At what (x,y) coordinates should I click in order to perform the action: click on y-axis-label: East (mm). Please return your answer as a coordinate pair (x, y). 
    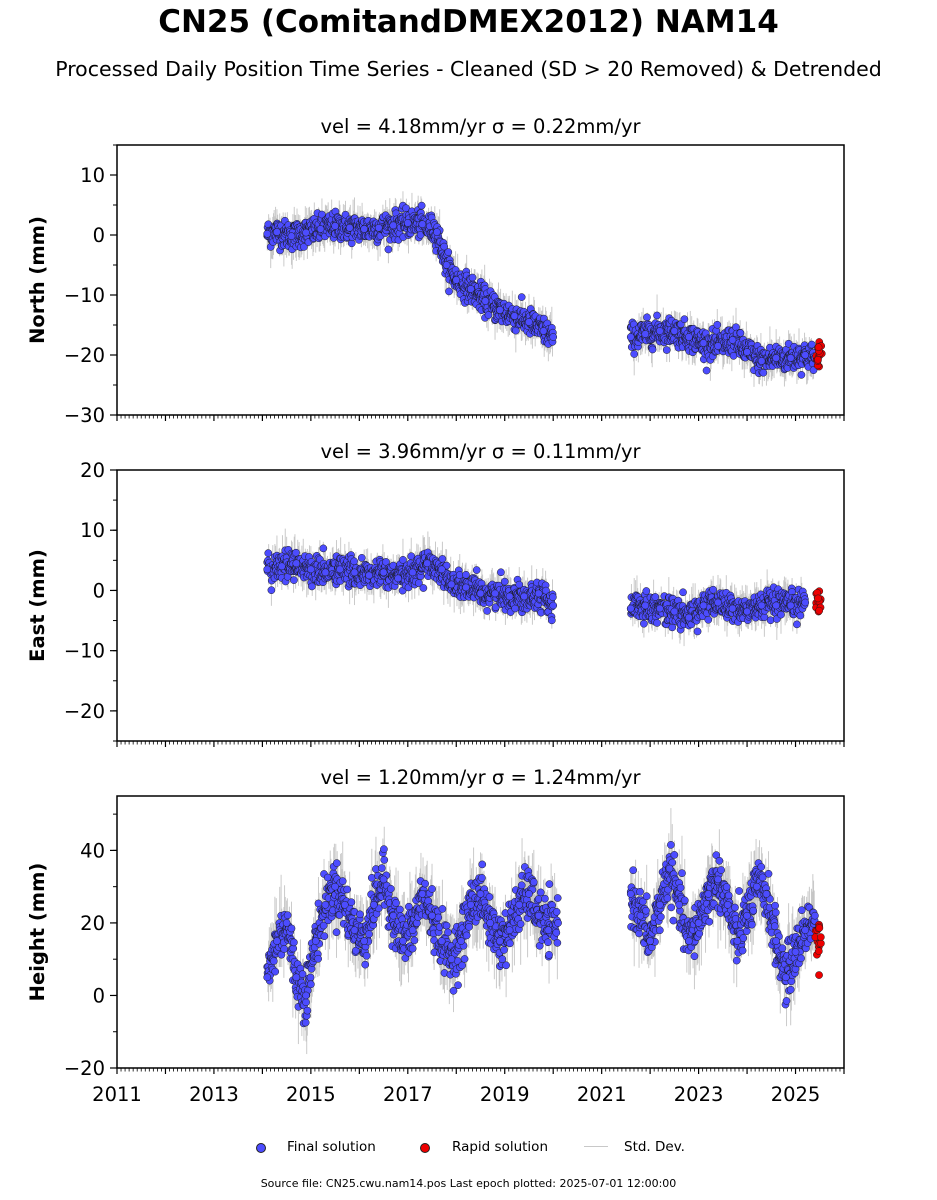
    Looking at the image, I should click on (37, 605).